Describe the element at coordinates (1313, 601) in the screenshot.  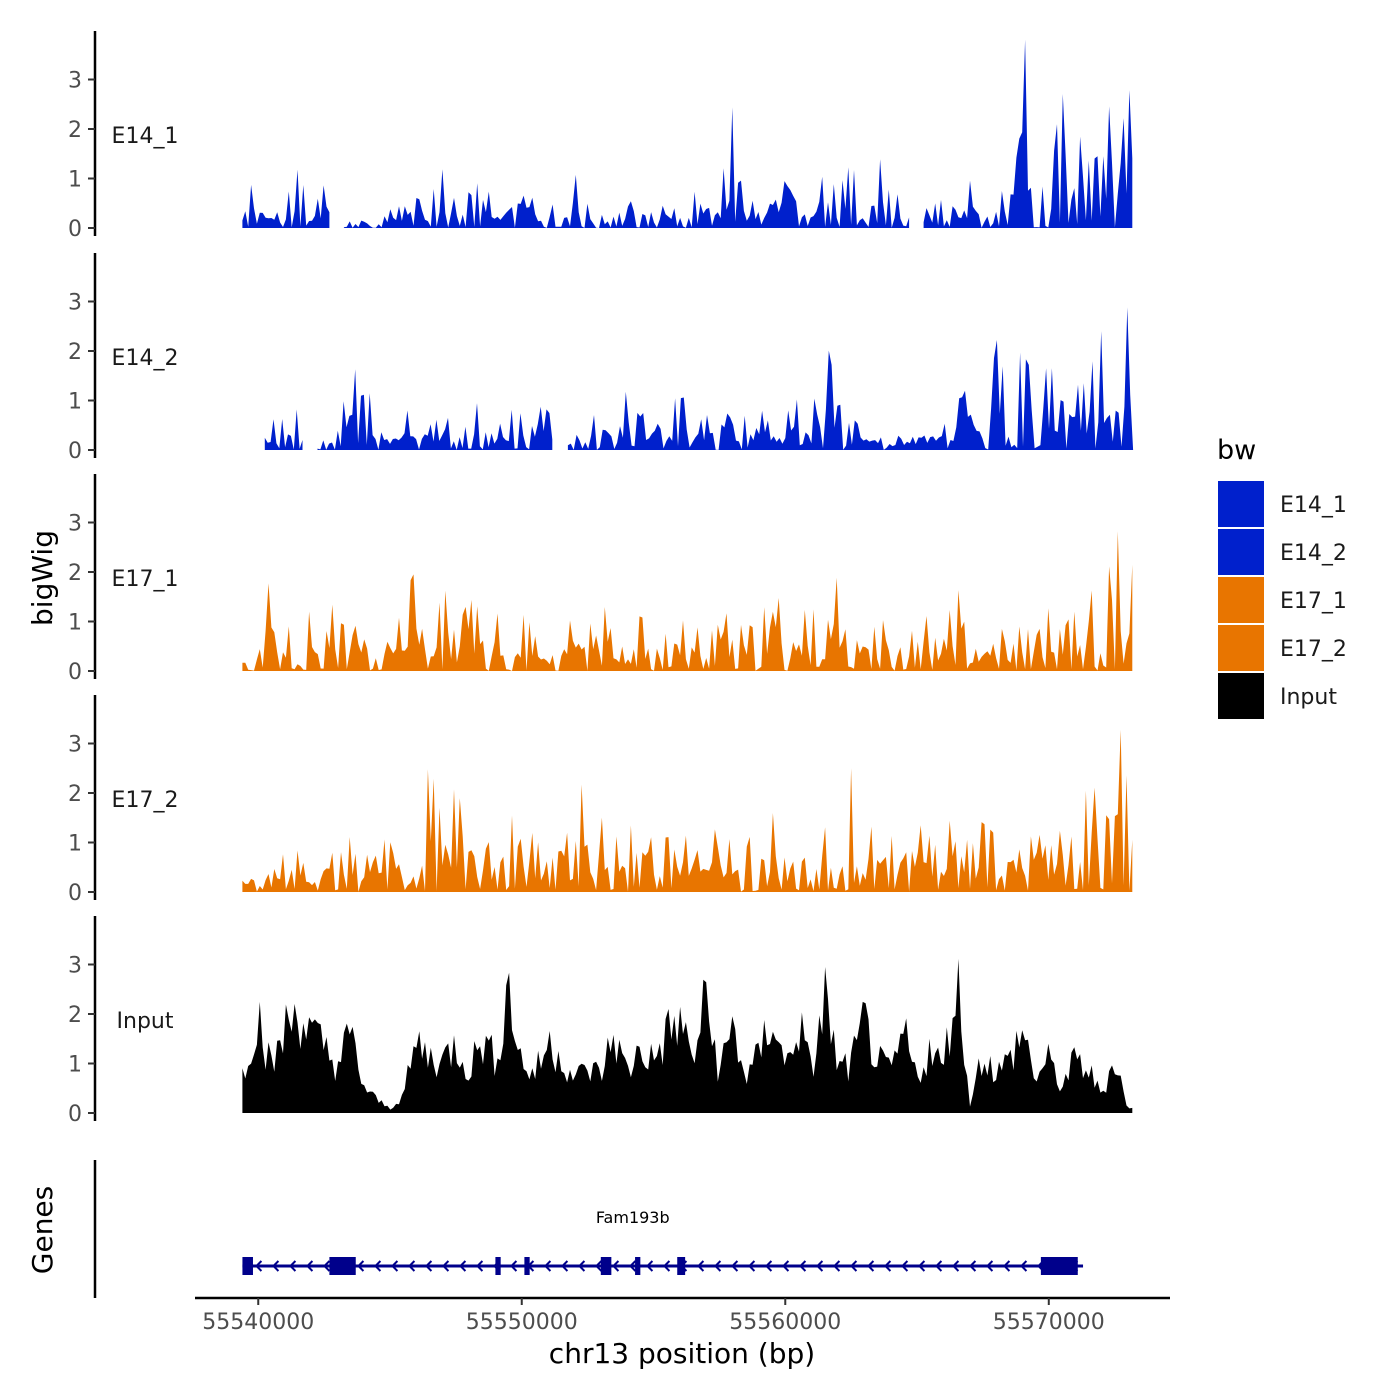
I see `legend-label: E17_1` at that location.